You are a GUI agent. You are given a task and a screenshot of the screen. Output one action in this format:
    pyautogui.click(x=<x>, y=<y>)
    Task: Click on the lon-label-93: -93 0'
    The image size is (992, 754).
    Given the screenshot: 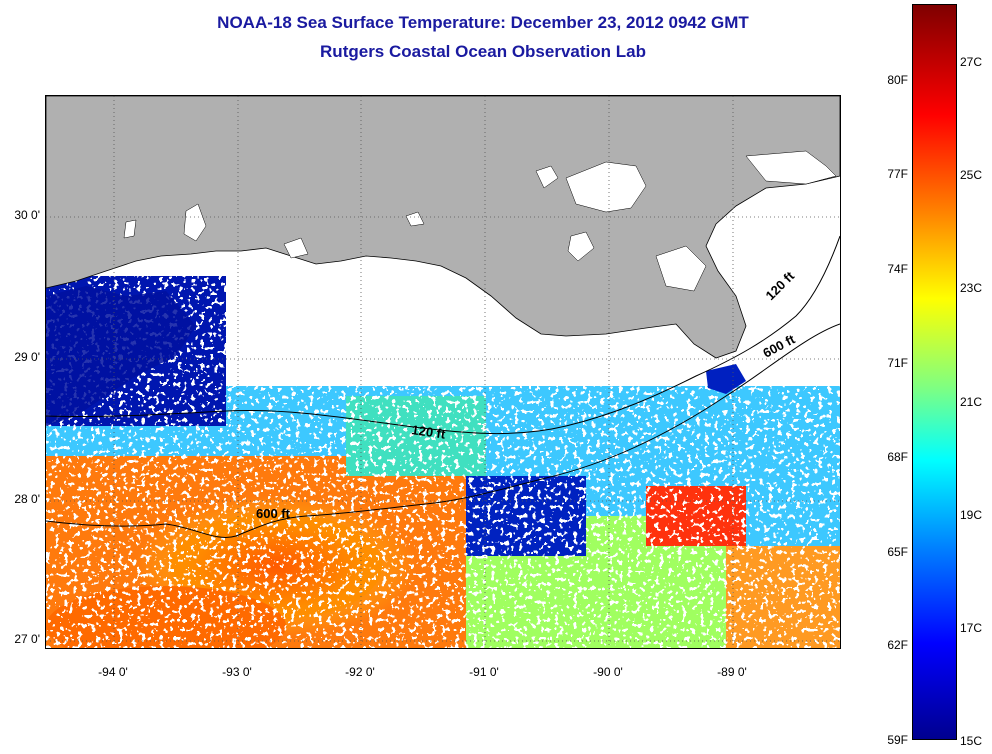 What is the action you would take?
    pyautogui.click(x=237, y=672)
    